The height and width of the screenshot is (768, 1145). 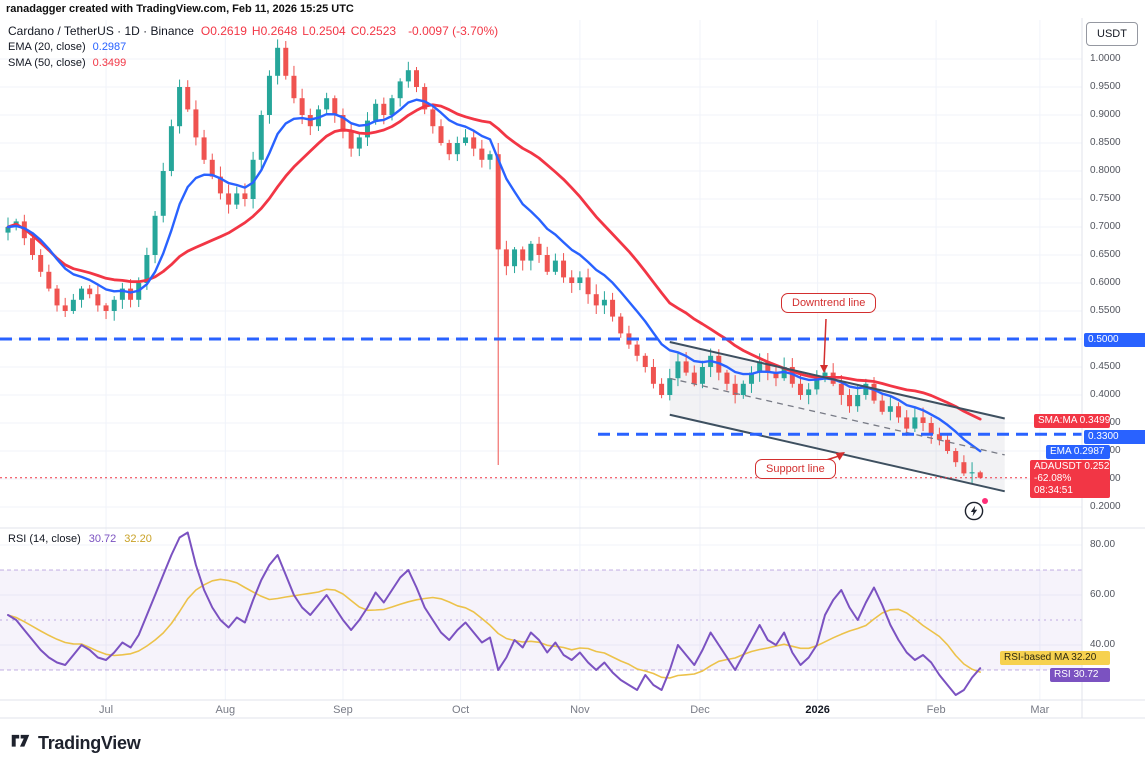 What do you see at coordinates (1105, 366) in the screenshot?
I see `price-tick: 0.4500` at bounding box center [1105, 366].